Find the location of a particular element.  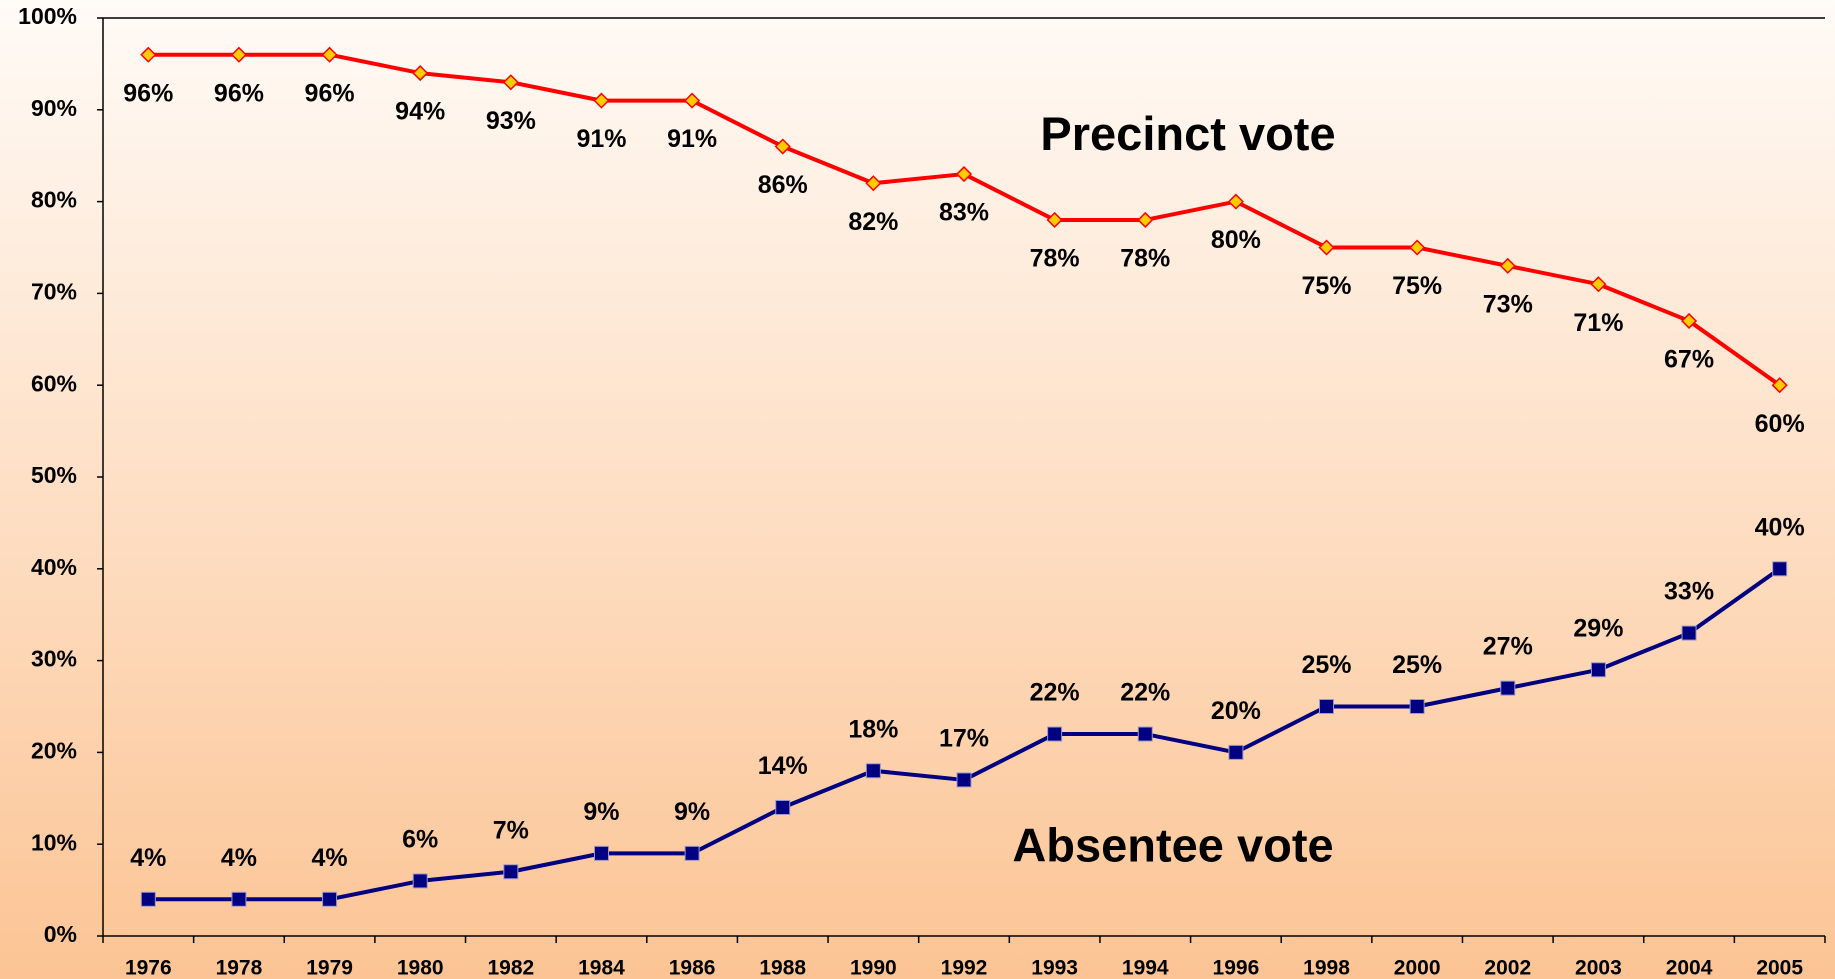

y-tick-label: 60% is located at coordinates (54, 383).